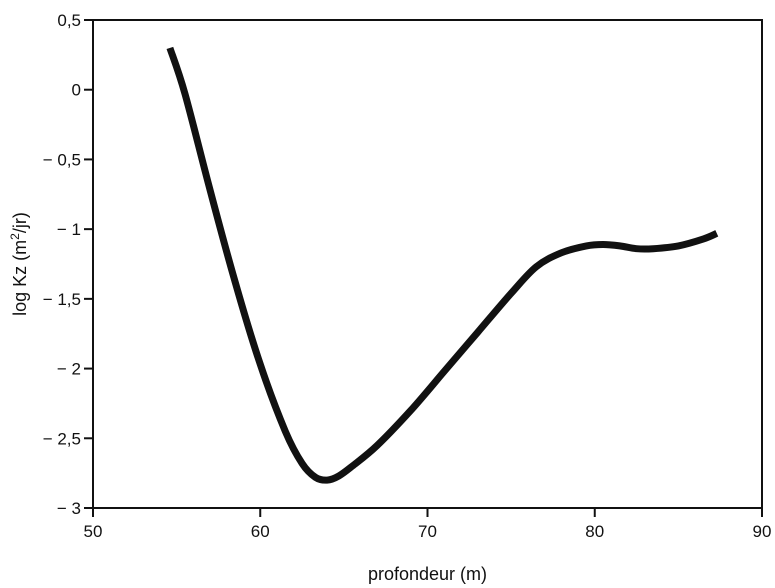 The height and width of the screenshot is (588, 775). Describe the element at coordinates (69, 508) in the screenshot. I see `y-tick-label-7: − 3` at that location.